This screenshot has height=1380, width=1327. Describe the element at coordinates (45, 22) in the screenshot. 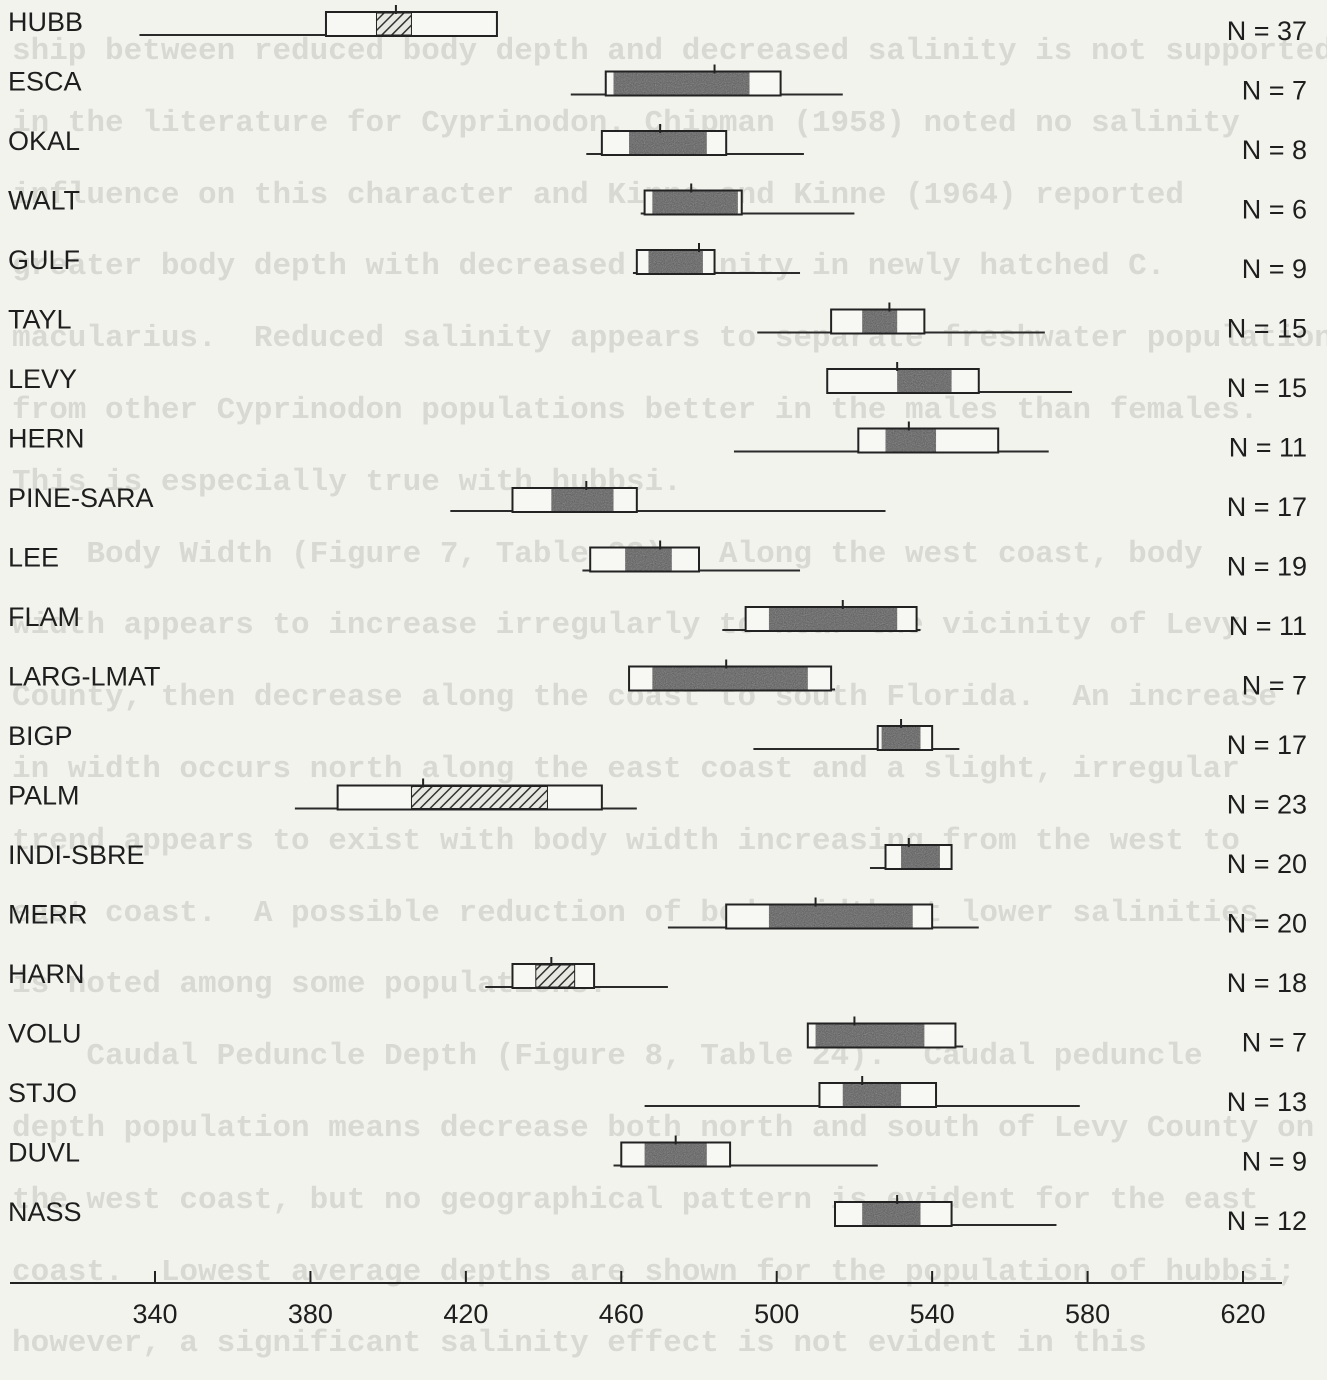

I see `population-label: HUBB` at that location.